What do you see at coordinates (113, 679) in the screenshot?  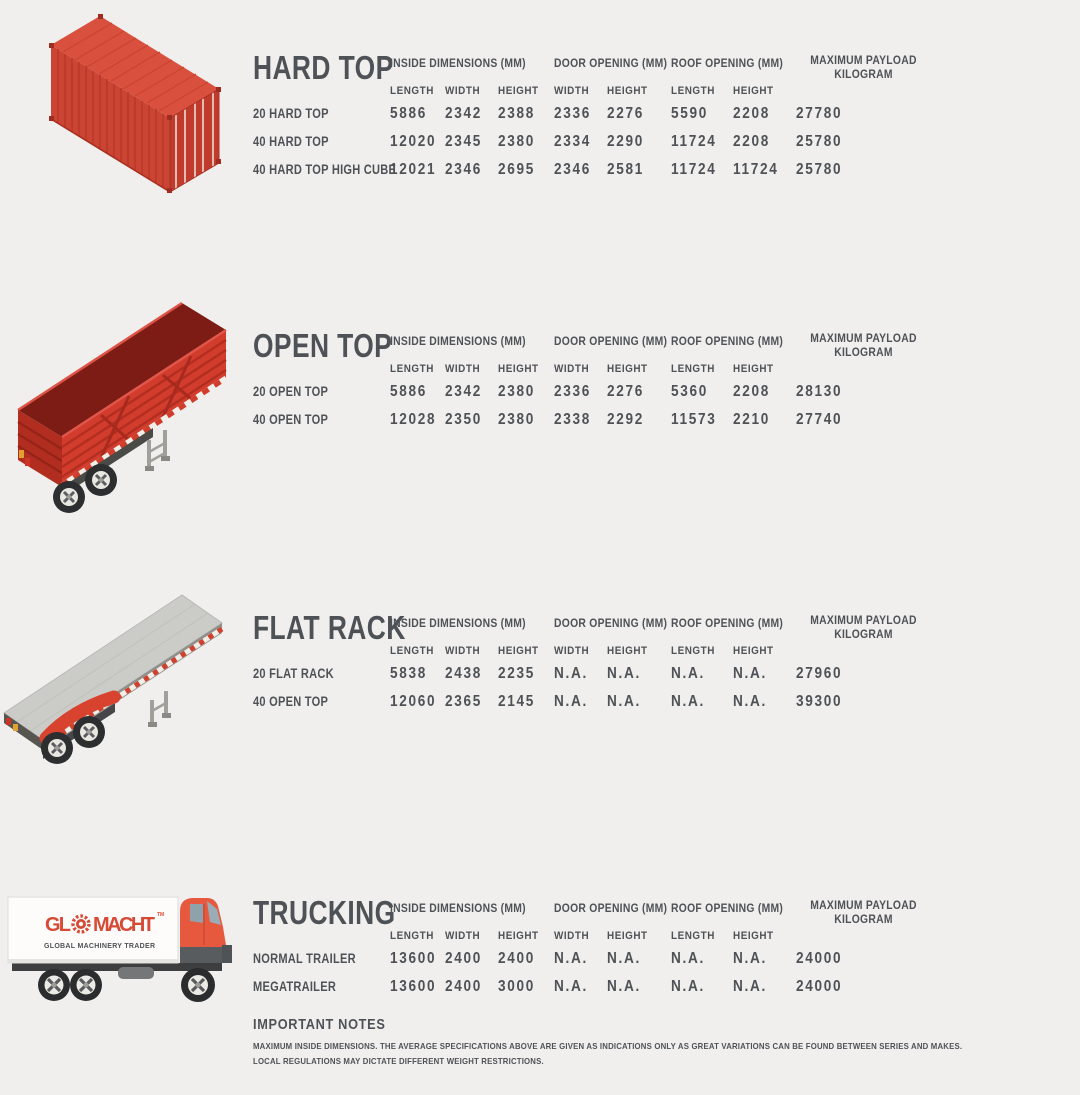 I see `flat-rack-trailer-illustration` at bounding box center [113, 679].